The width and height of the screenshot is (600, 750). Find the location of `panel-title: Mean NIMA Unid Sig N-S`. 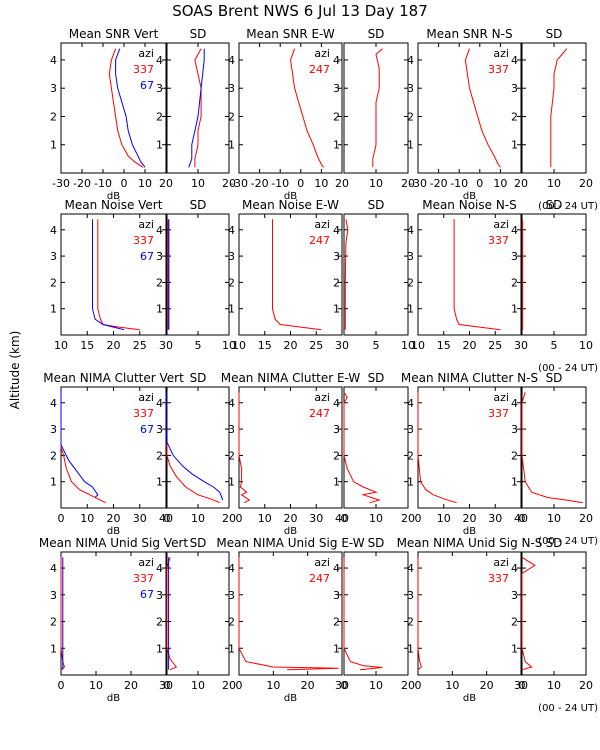

panel-title: Mean NIMA Unid Sig N-S is located at coordinates (470, 543).